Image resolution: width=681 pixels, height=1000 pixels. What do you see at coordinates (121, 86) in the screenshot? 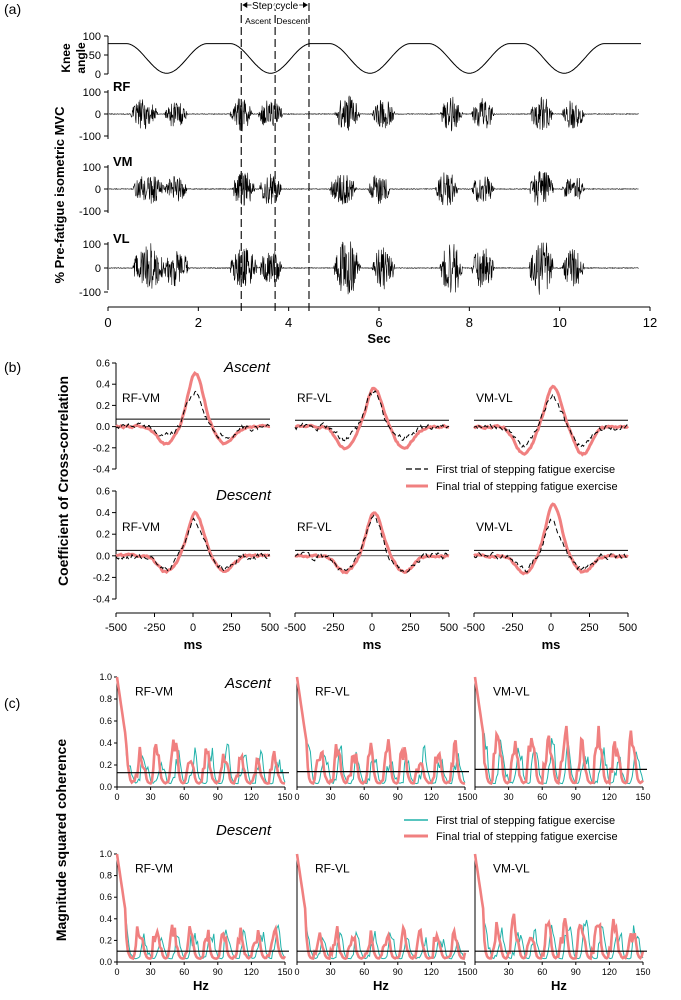
I see `emg-label-RF: RF` at bounding box center [121, 86].